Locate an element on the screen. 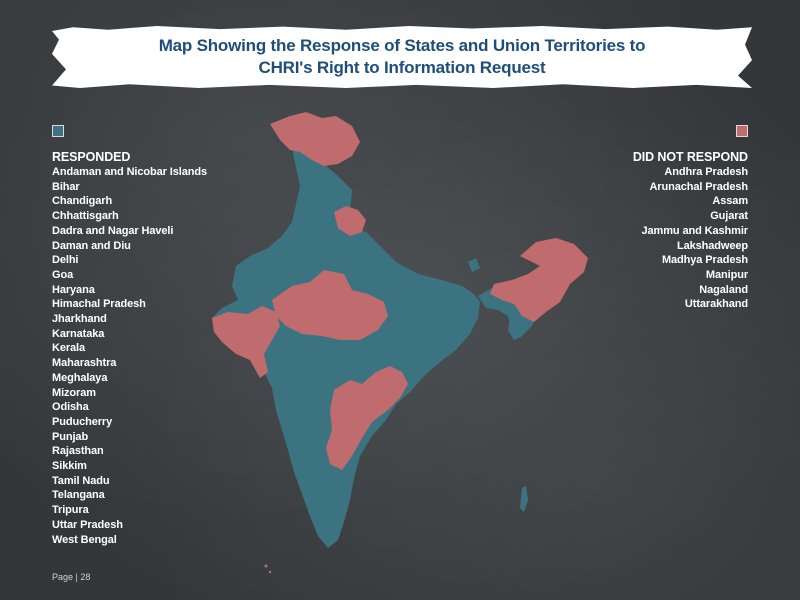  responded-item: Maharashtra is located at coordinates (84, 363).